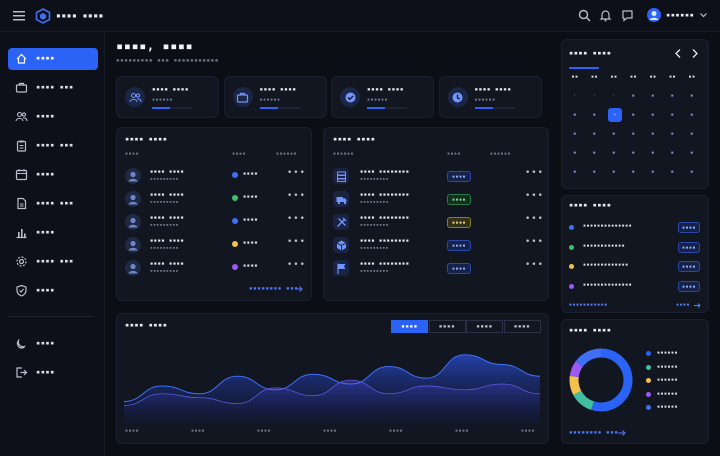 The image size is (720, 456). I want to click on sidebar-item-5: ▪▪▪▪ ▪▪▪, so click(53, 204).